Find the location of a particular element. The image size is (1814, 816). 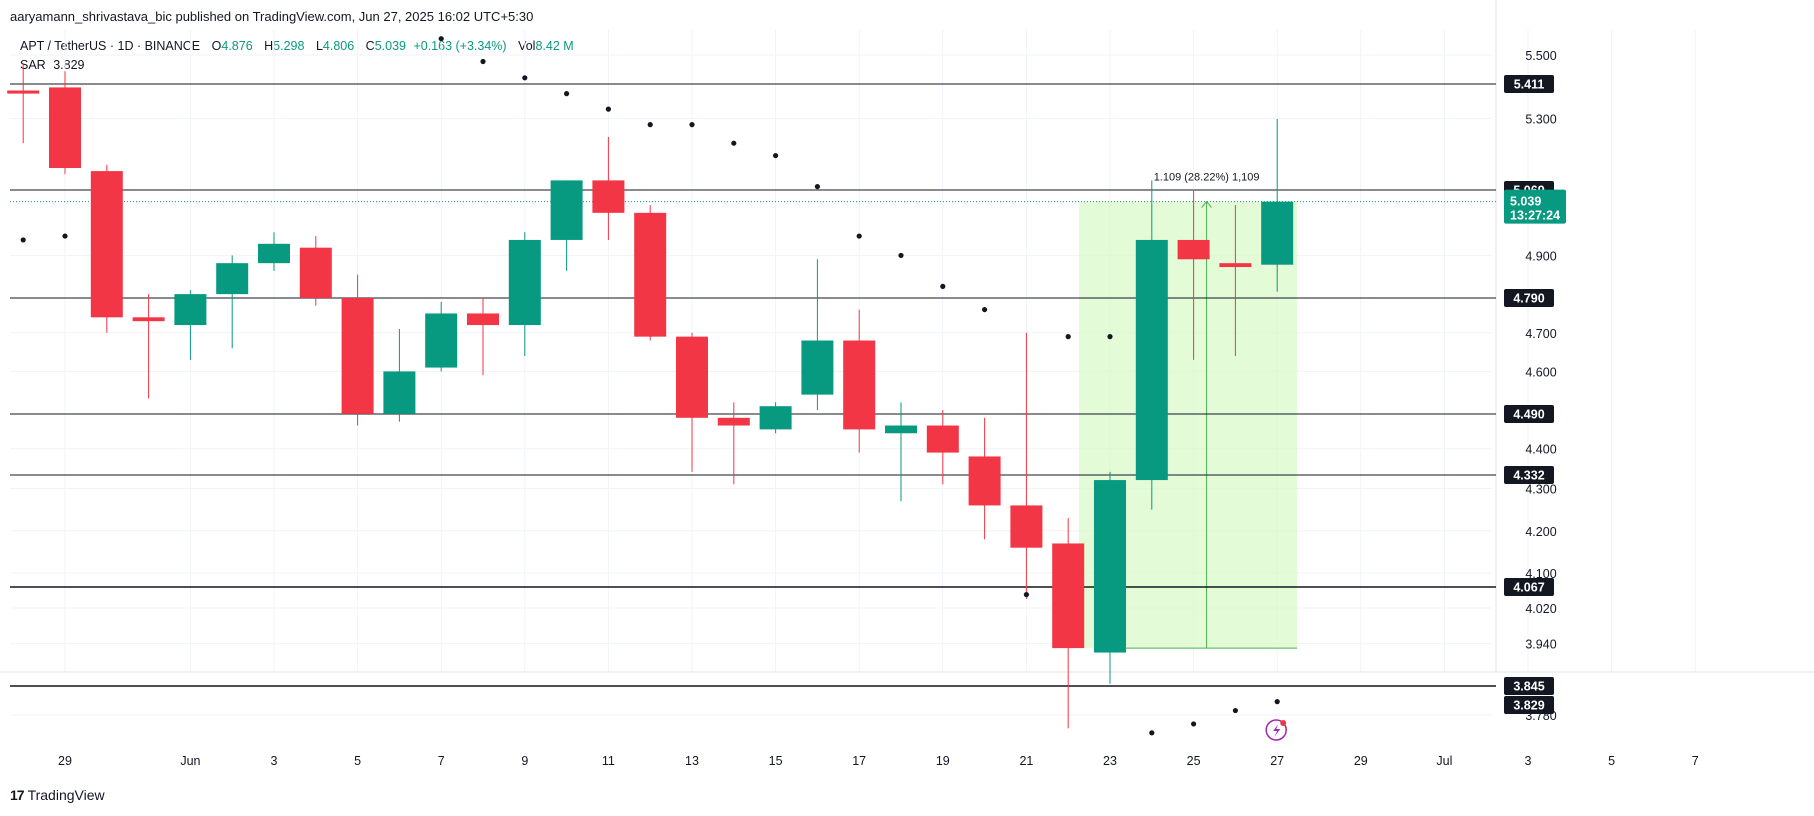

y-tick-label-7: 4.200 is located at coordinates (1540, 532).